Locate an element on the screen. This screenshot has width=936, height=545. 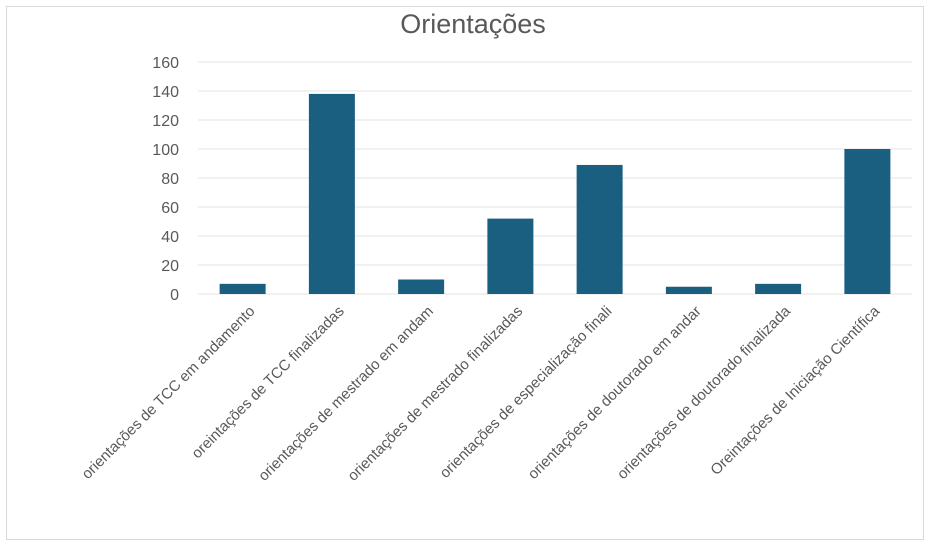
y-tick-label: 0 is located at coordinates (174, 295).